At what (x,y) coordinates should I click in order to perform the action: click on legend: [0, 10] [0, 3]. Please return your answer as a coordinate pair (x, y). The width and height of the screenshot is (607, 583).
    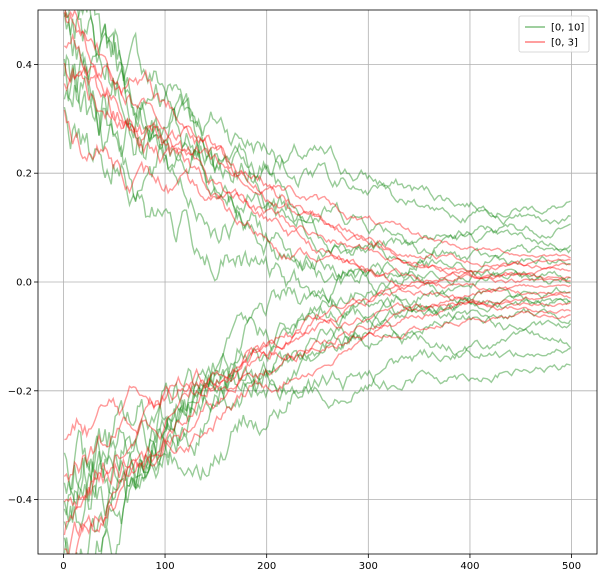
    Looking at the image, I should click on (554, 34).